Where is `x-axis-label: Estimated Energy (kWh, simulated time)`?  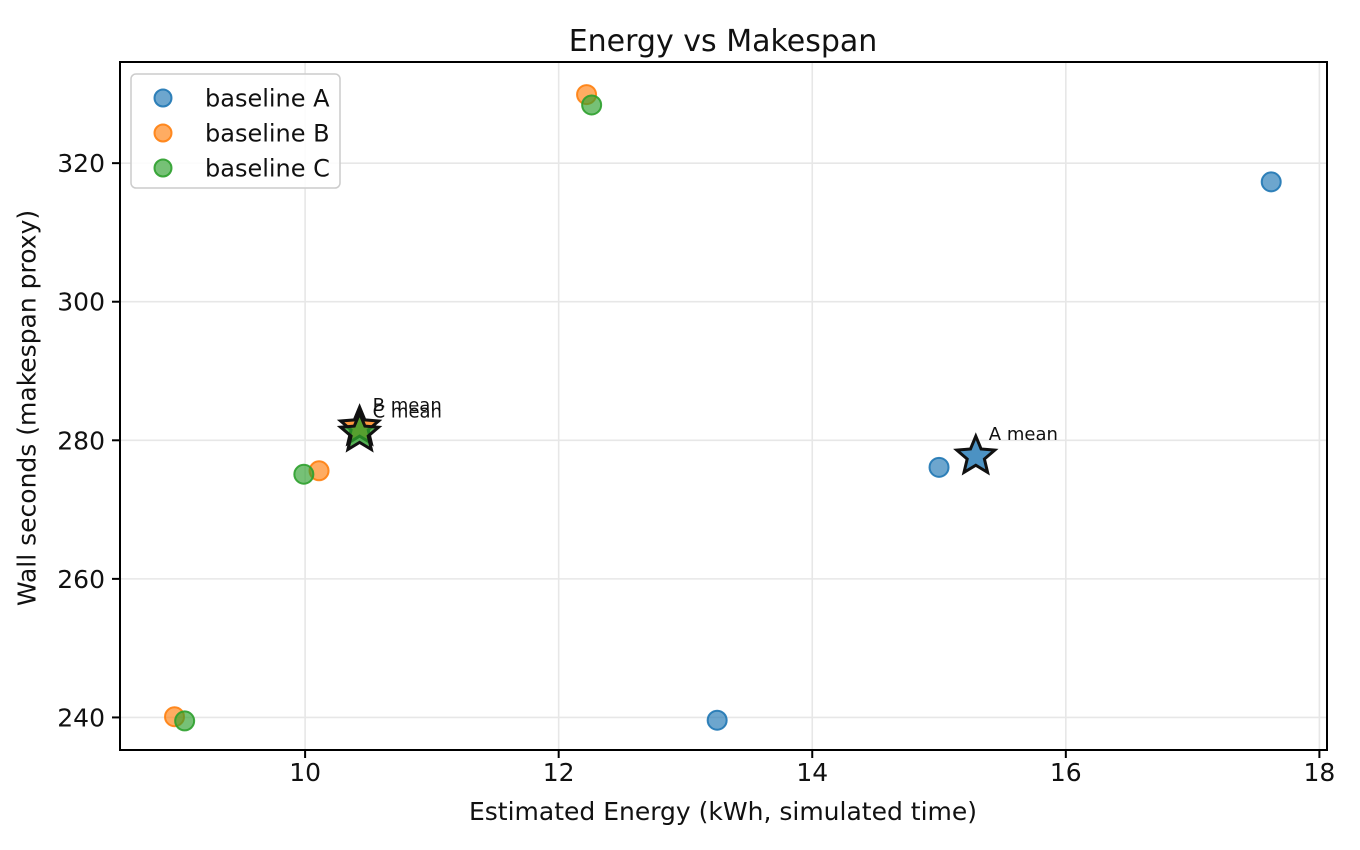
x-axis-label: Estimated Energy (kWh, simulated time) is located at coordinates (723, 811).